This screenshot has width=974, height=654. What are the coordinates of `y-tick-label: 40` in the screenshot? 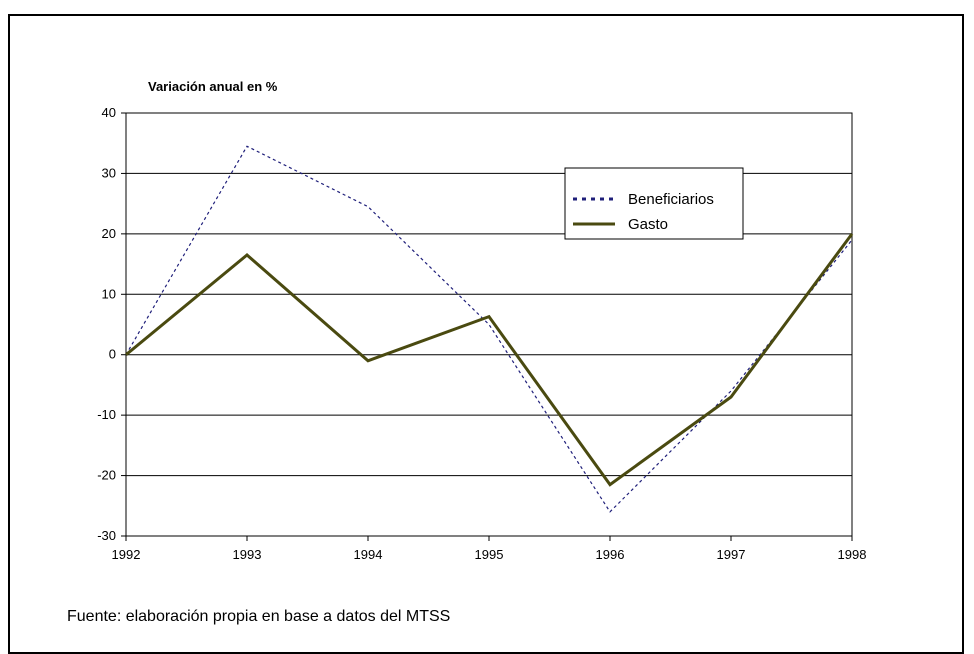 It's located at (109, 112).